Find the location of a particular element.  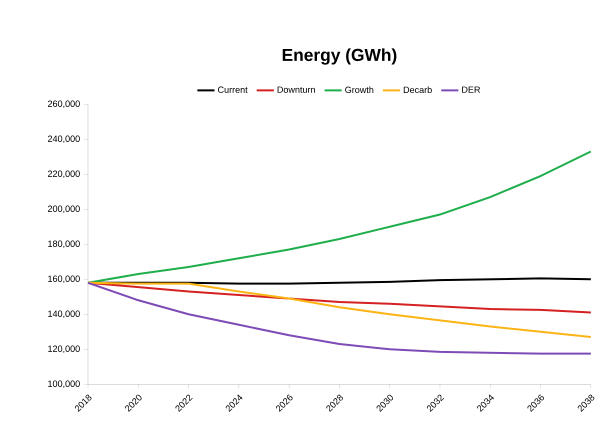

legend-label: Downturn is located at coordinates (296, 89).